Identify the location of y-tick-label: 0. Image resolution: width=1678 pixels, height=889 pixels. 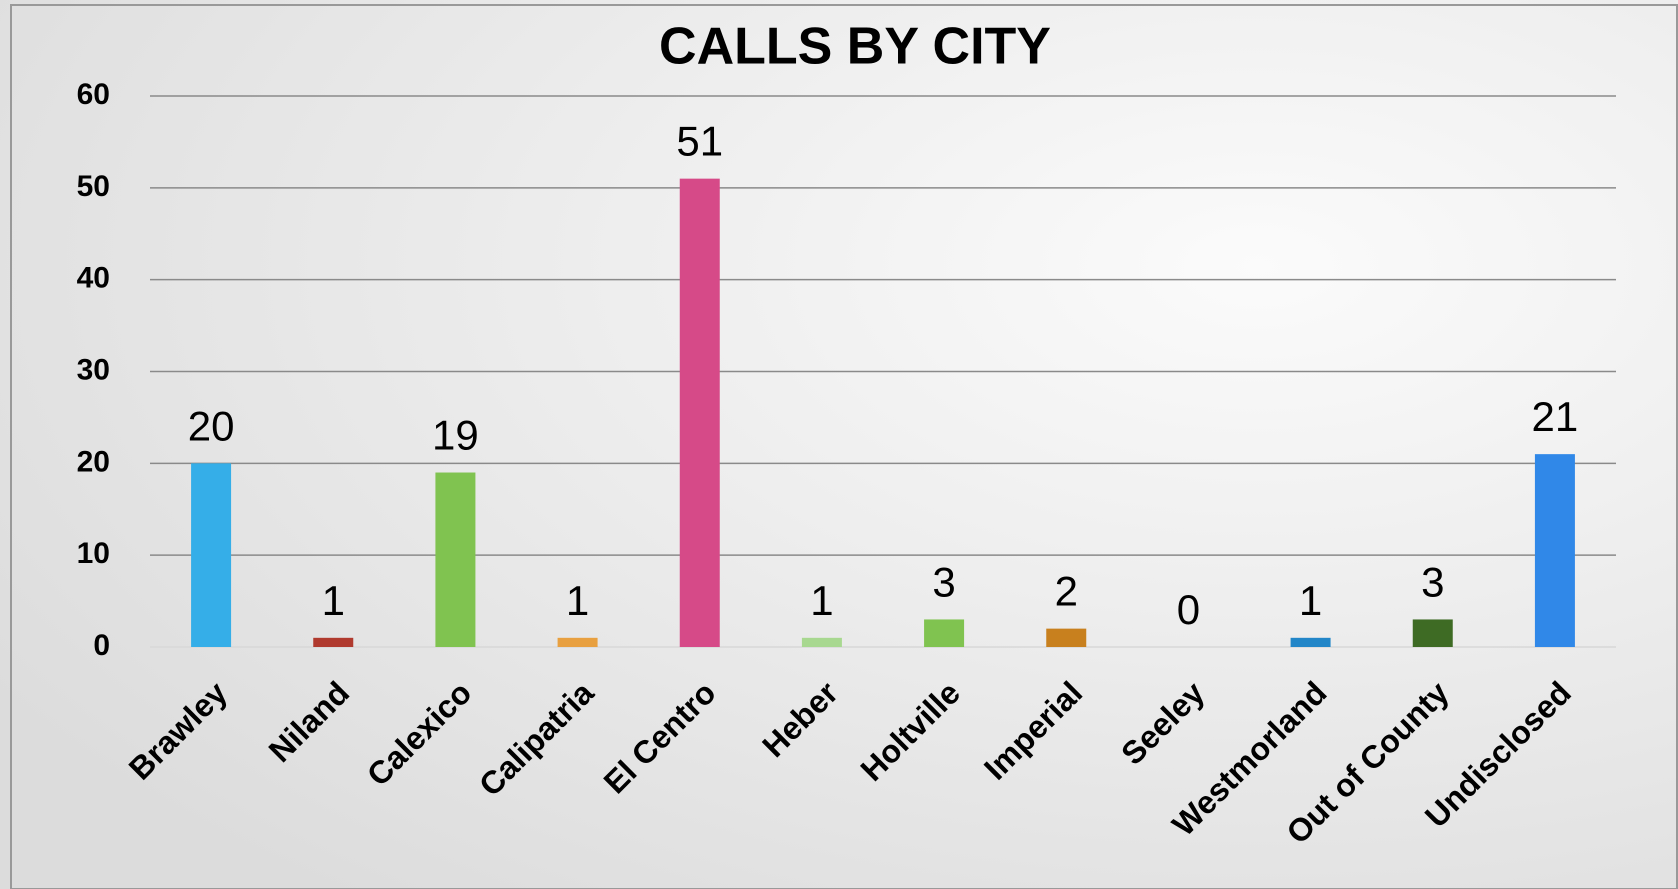
(101, 645).